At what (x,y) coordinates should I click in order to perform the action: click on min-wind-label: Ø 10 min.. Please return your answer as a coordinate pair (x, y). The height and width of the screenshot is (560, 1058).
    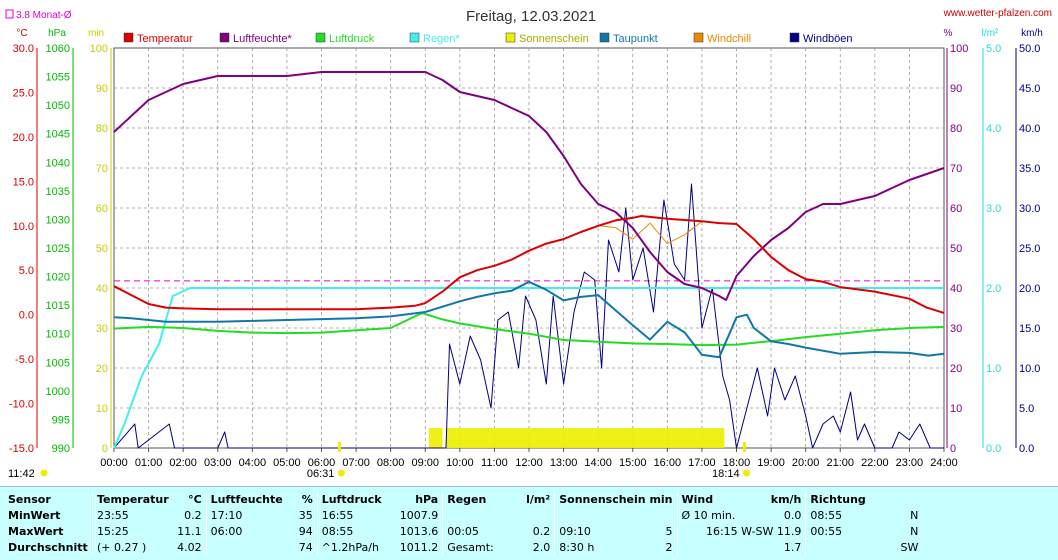
    Looking at the image, I should click on (708, 515).